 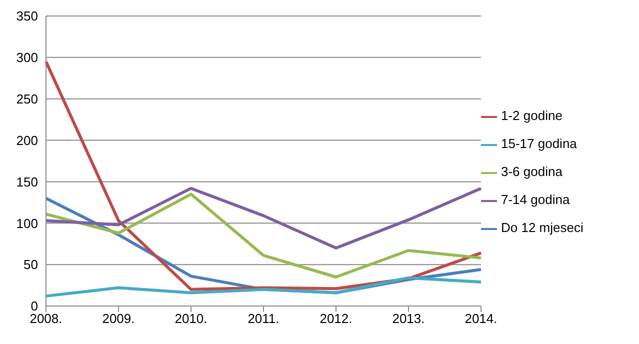 I want to click on legend-label: 15-17 godina, so click(x=539, y=143).